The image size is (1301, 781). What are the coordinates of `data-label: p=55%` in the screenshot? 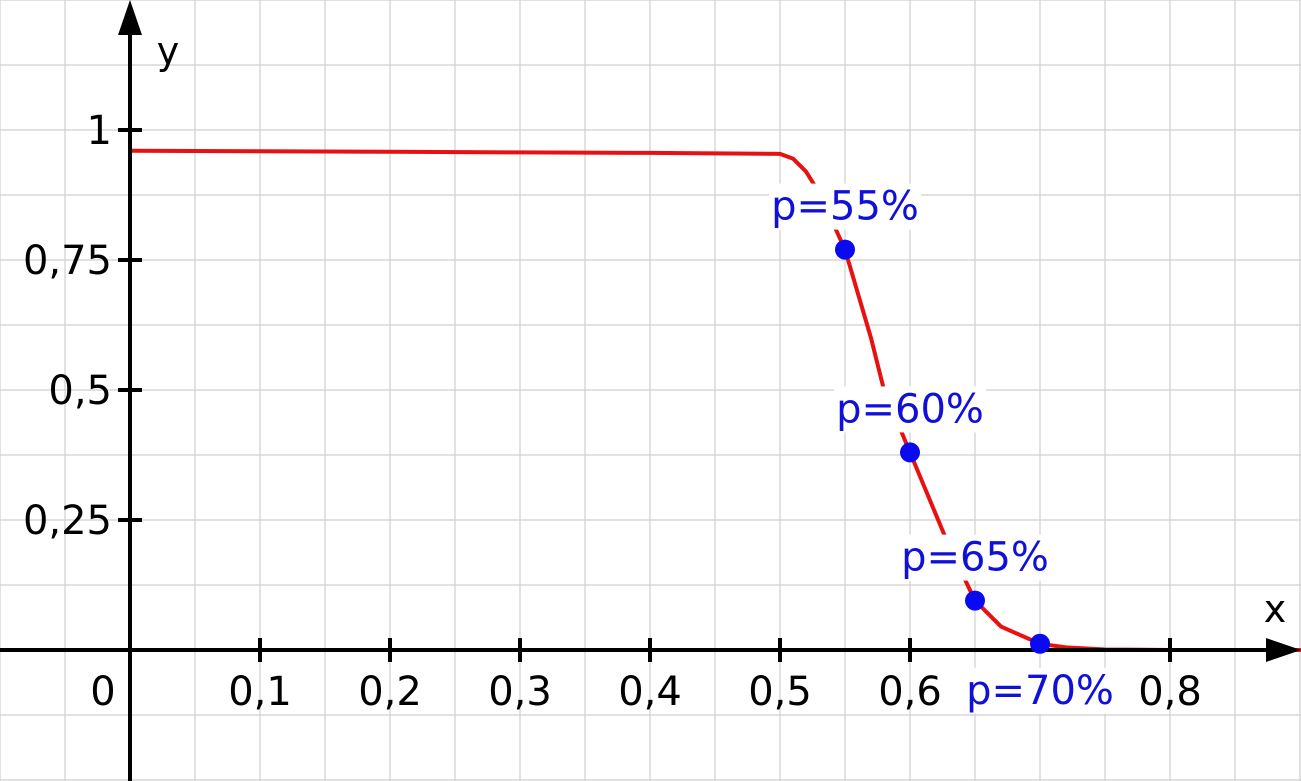 It's located at (845, 207).